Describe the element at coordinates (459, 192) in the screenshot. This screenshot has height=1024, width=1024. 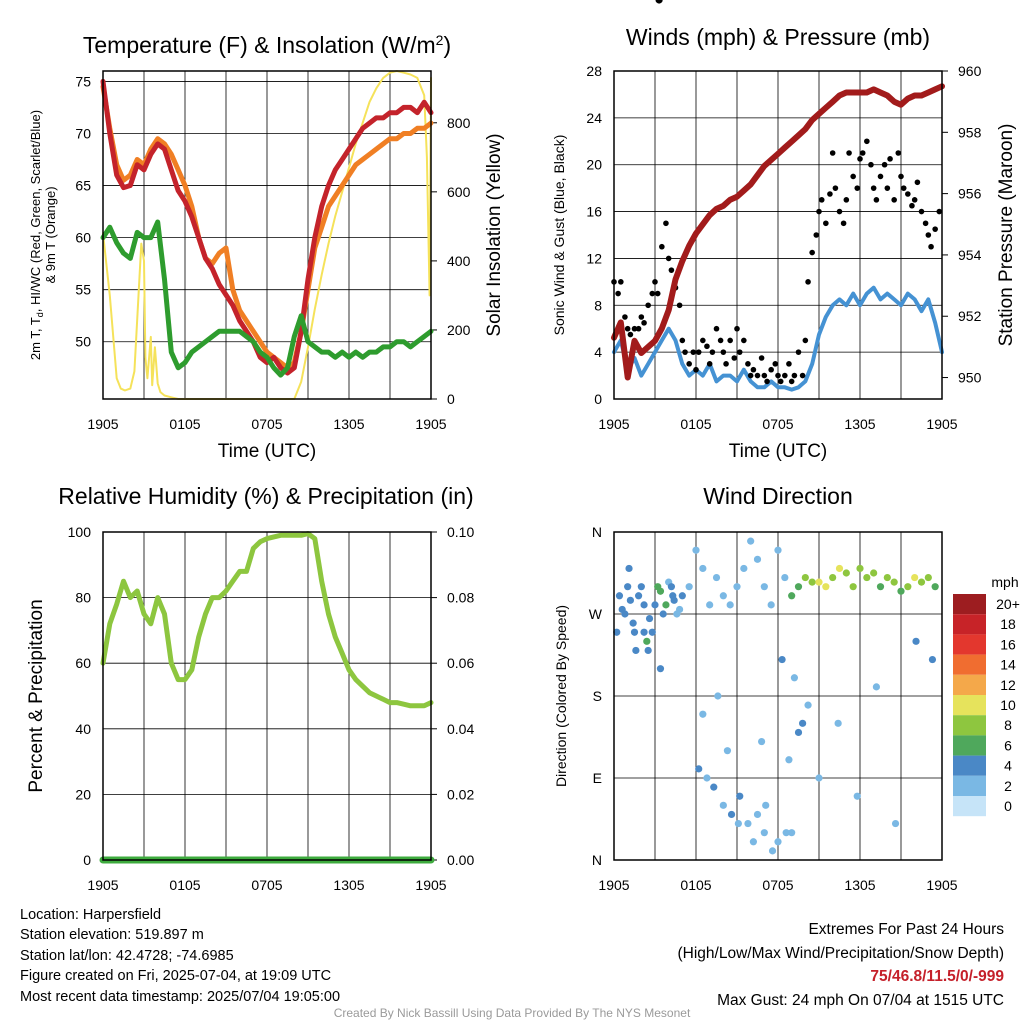
I see `right-tick-label: 600` at that location.